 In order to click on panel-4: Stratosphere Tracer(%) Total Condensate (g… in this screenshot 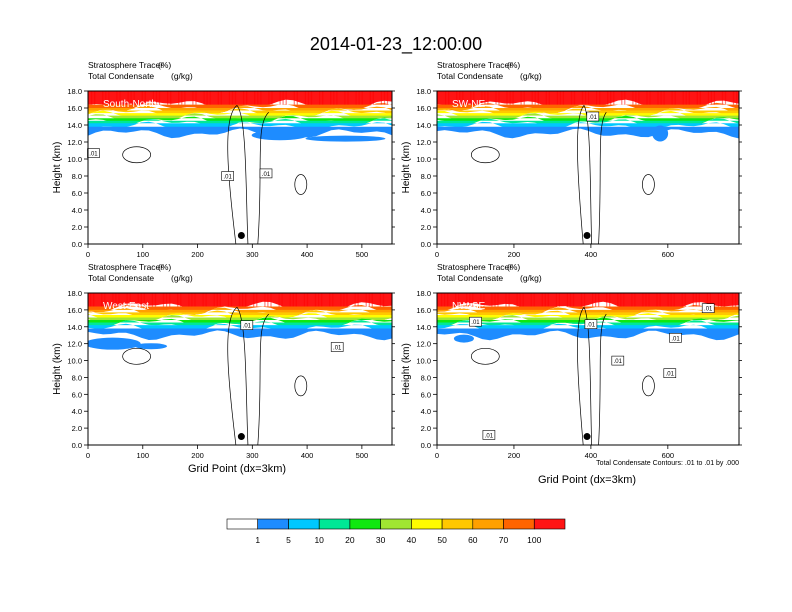, I will do `click(571, 361)`.